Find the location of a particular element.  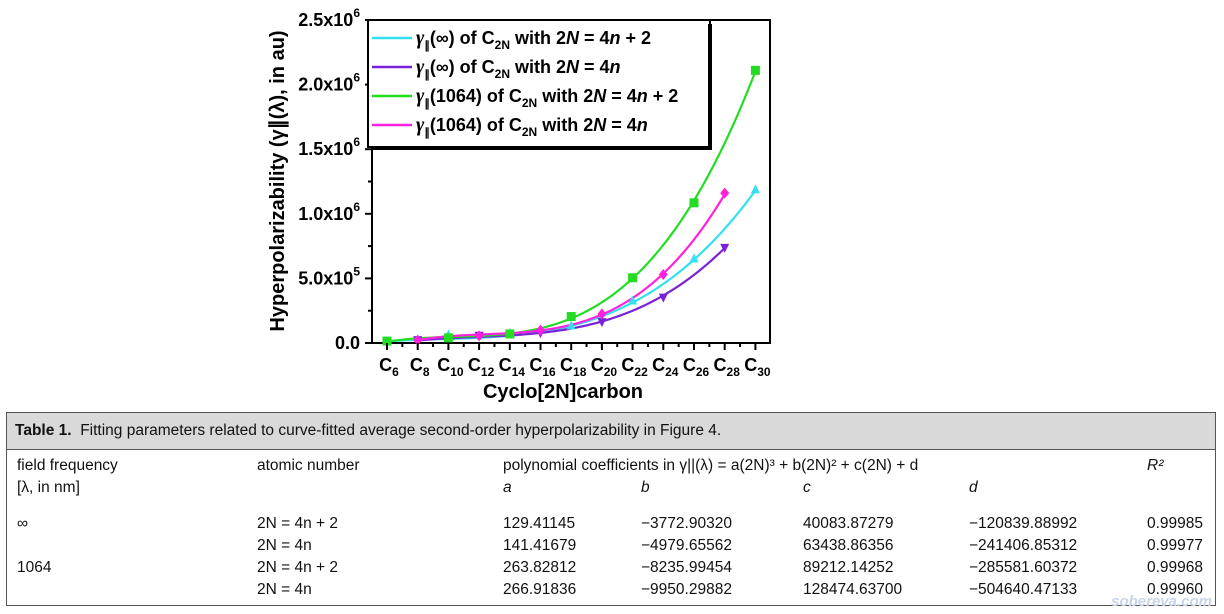

x-tick-label: C26 is located at coordinates (696, 367).